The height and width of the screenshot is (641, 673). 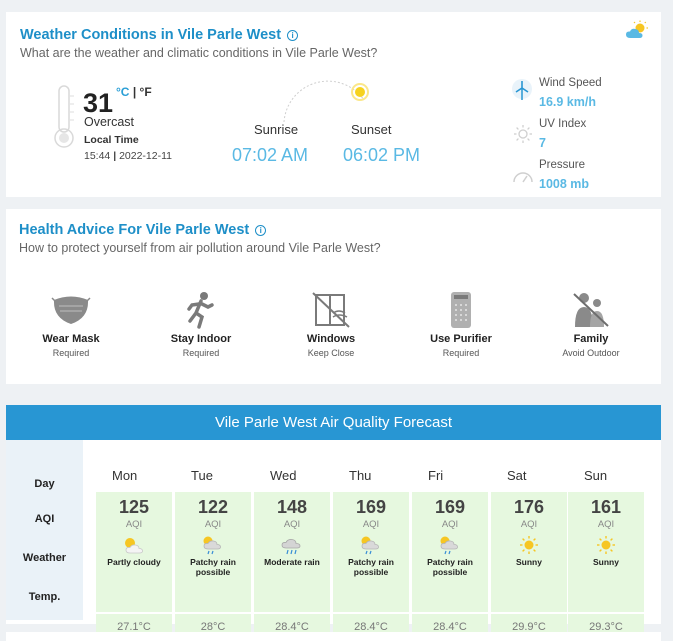 What do you see at coordinates (637, 29) in the screenshot?
I see `cloud-sun-icon` at bounding box center [637, 29].